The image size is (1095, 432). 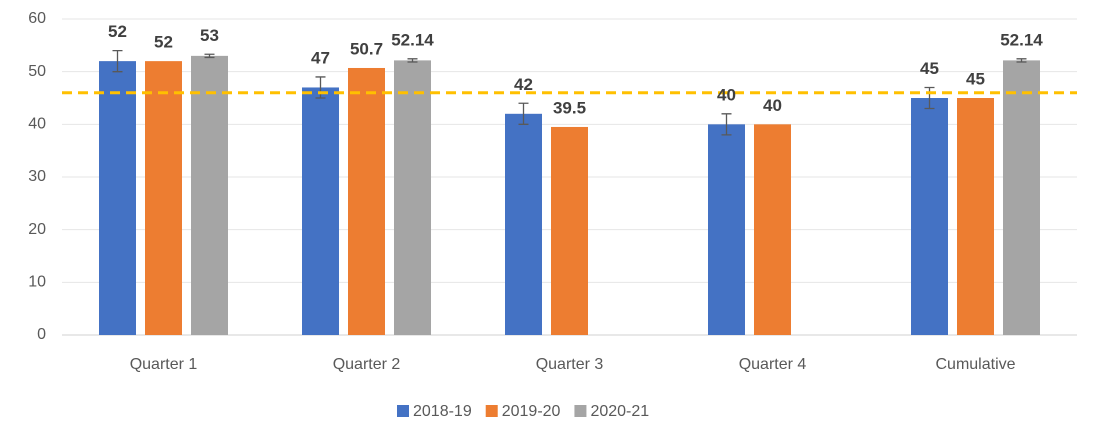 I want to click on value-label: 47, so click(x=320, y=57).